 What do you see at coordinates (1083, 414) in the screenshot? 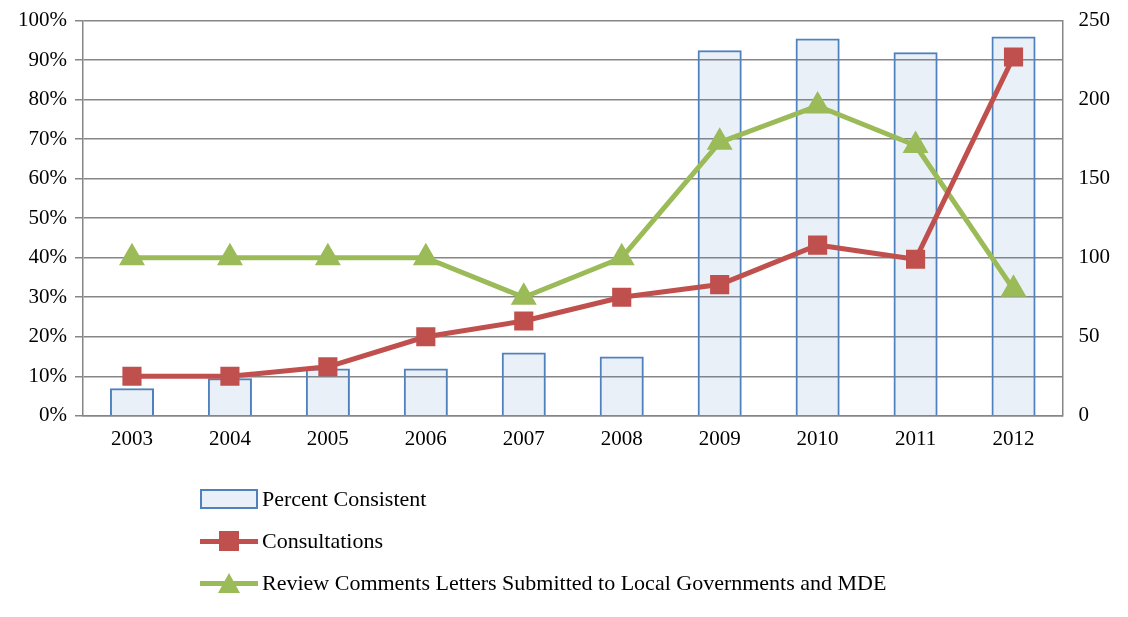
I see `y2-tick-label: 0` at bounding box center [1083, 414].